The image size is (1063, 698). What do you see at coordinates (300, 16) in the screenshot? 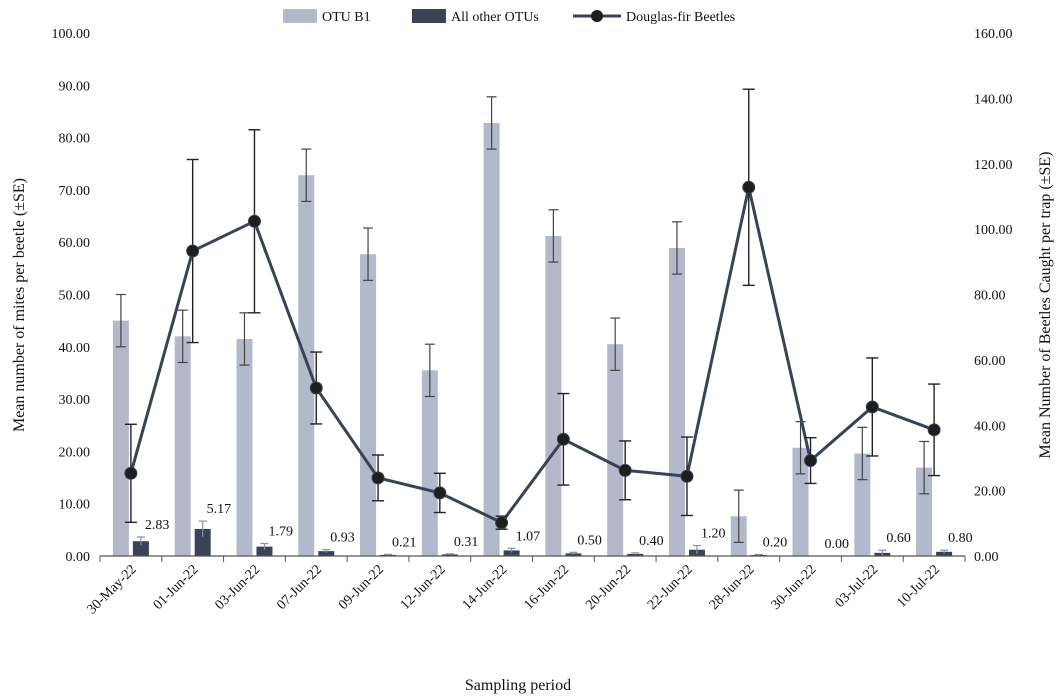
I see `legend-swatch-otu-b1` at bounding box center [300, 16].